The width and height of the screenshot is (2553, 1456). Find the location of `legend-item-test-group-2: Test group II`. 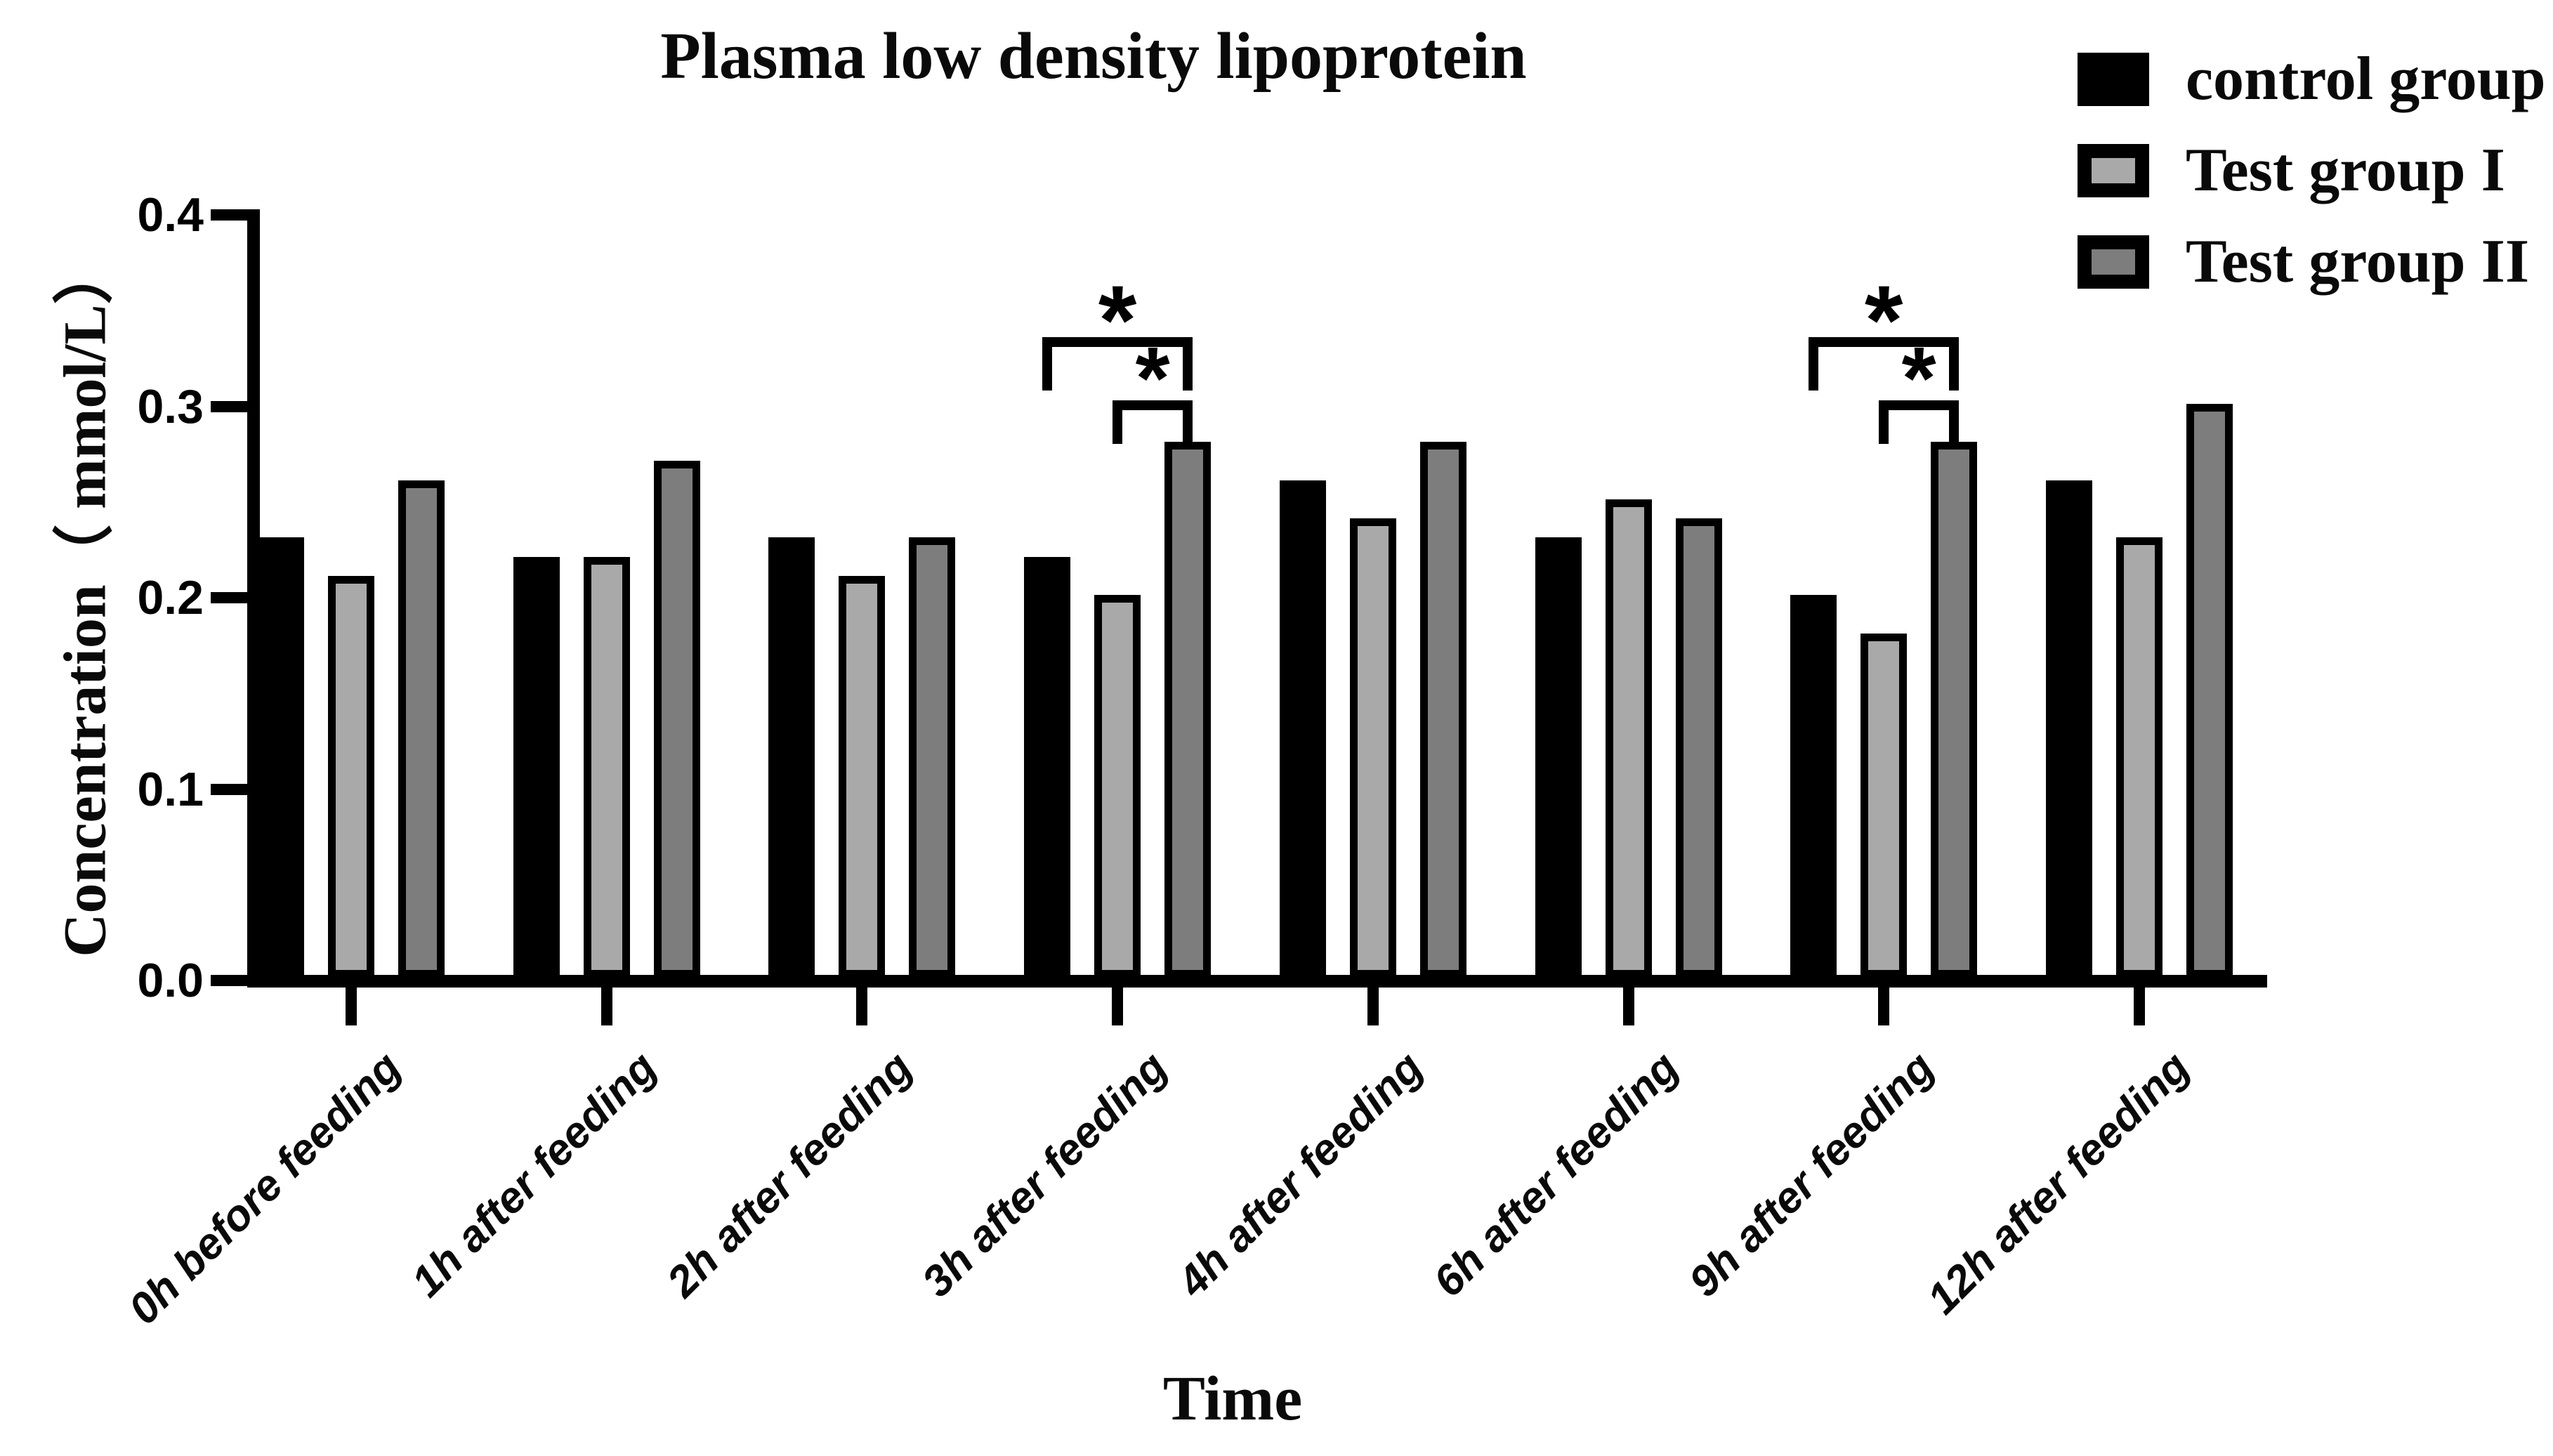

legend-item-test-group-2: Test group II is located at coordinates (2303, 262).